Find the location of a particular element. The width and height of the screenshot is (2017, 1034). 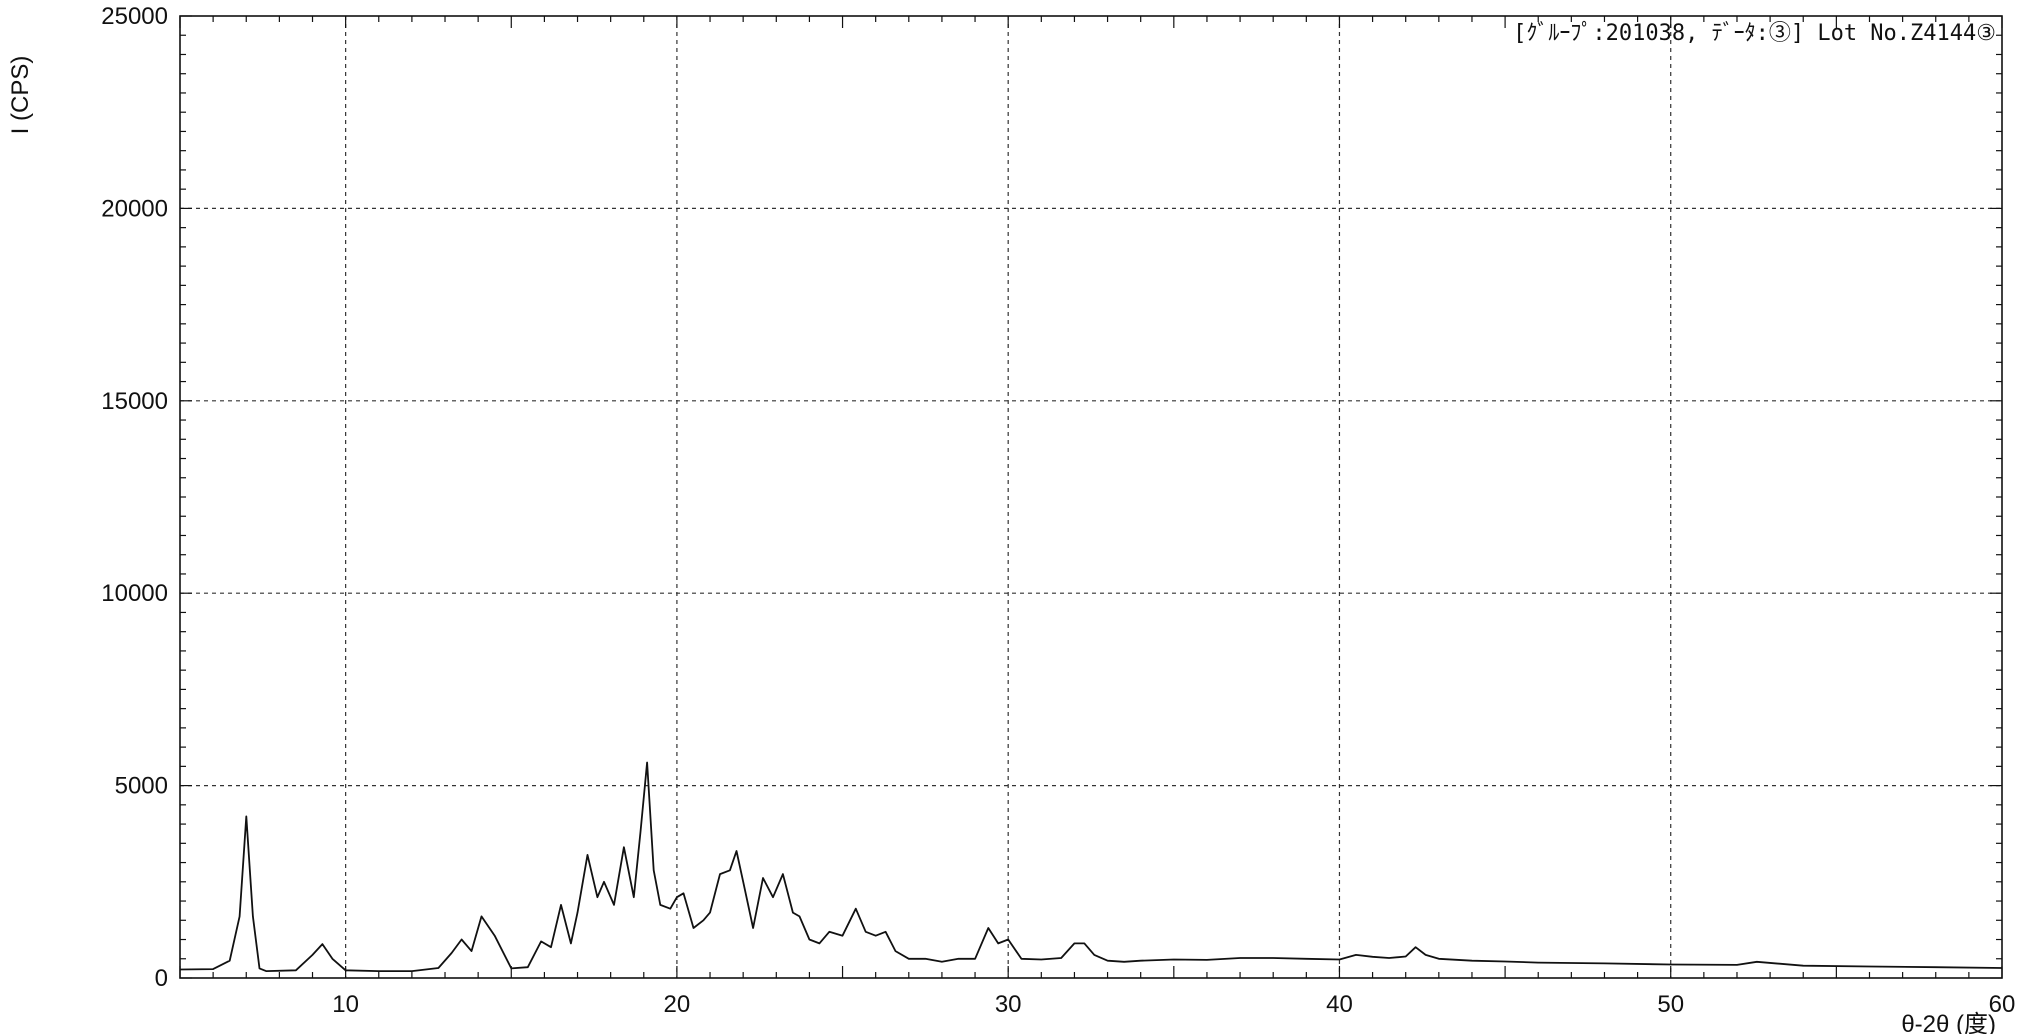

x-tick-label: 30 is located at coordinates (1008, 1004).